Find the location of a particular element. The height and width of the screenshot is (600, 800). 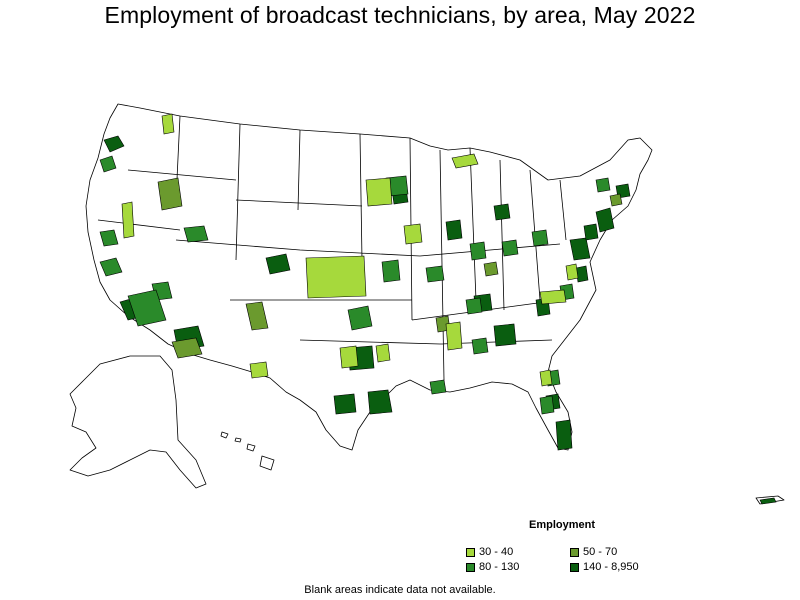

legend-title: Employment is located at coordinates (561, 525).